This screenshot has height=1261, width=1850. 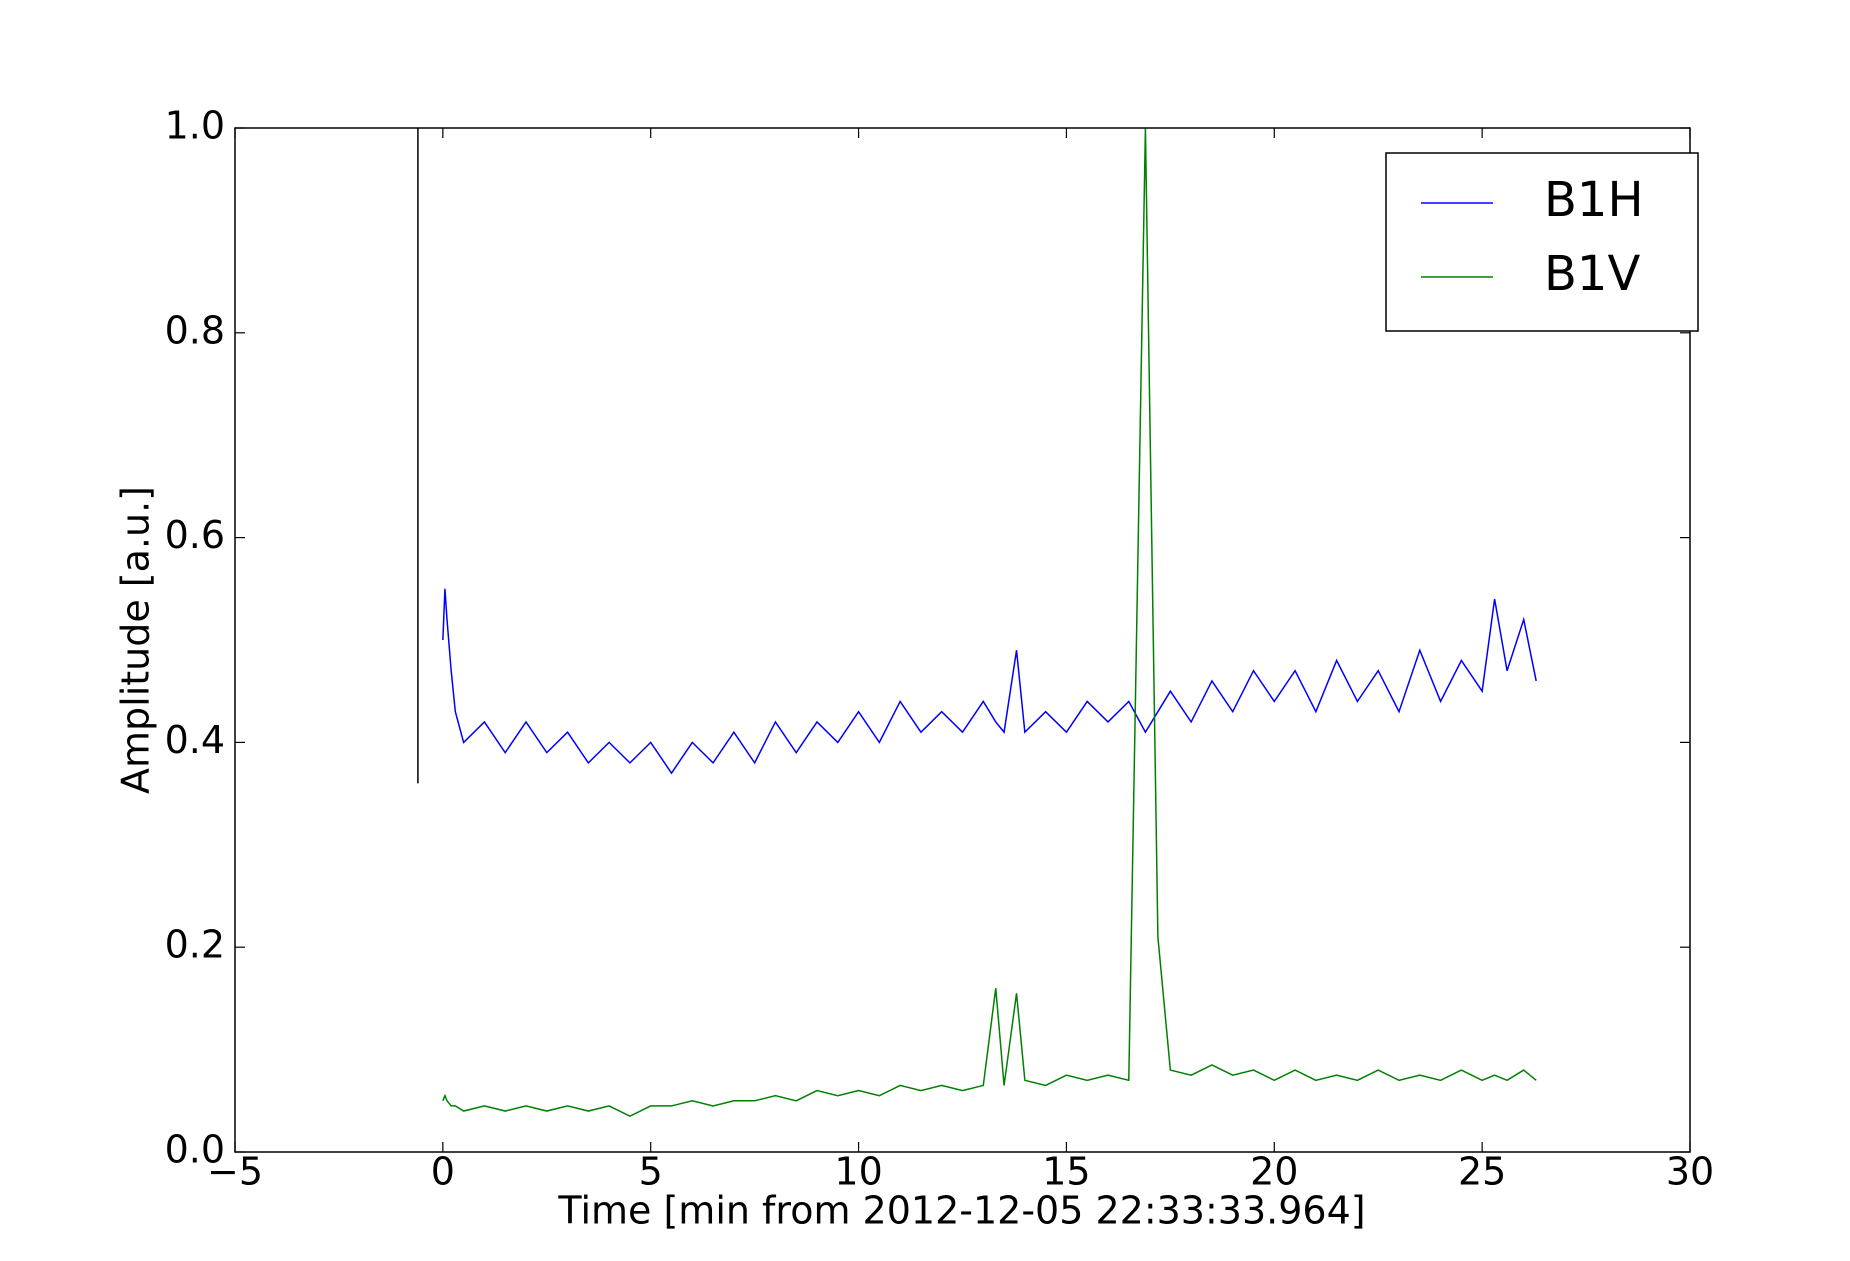 What do you see at coordinates (443, 1172) in the screenshot?
I see `x-tick-label: 0` at bounding box center [443, 1172].